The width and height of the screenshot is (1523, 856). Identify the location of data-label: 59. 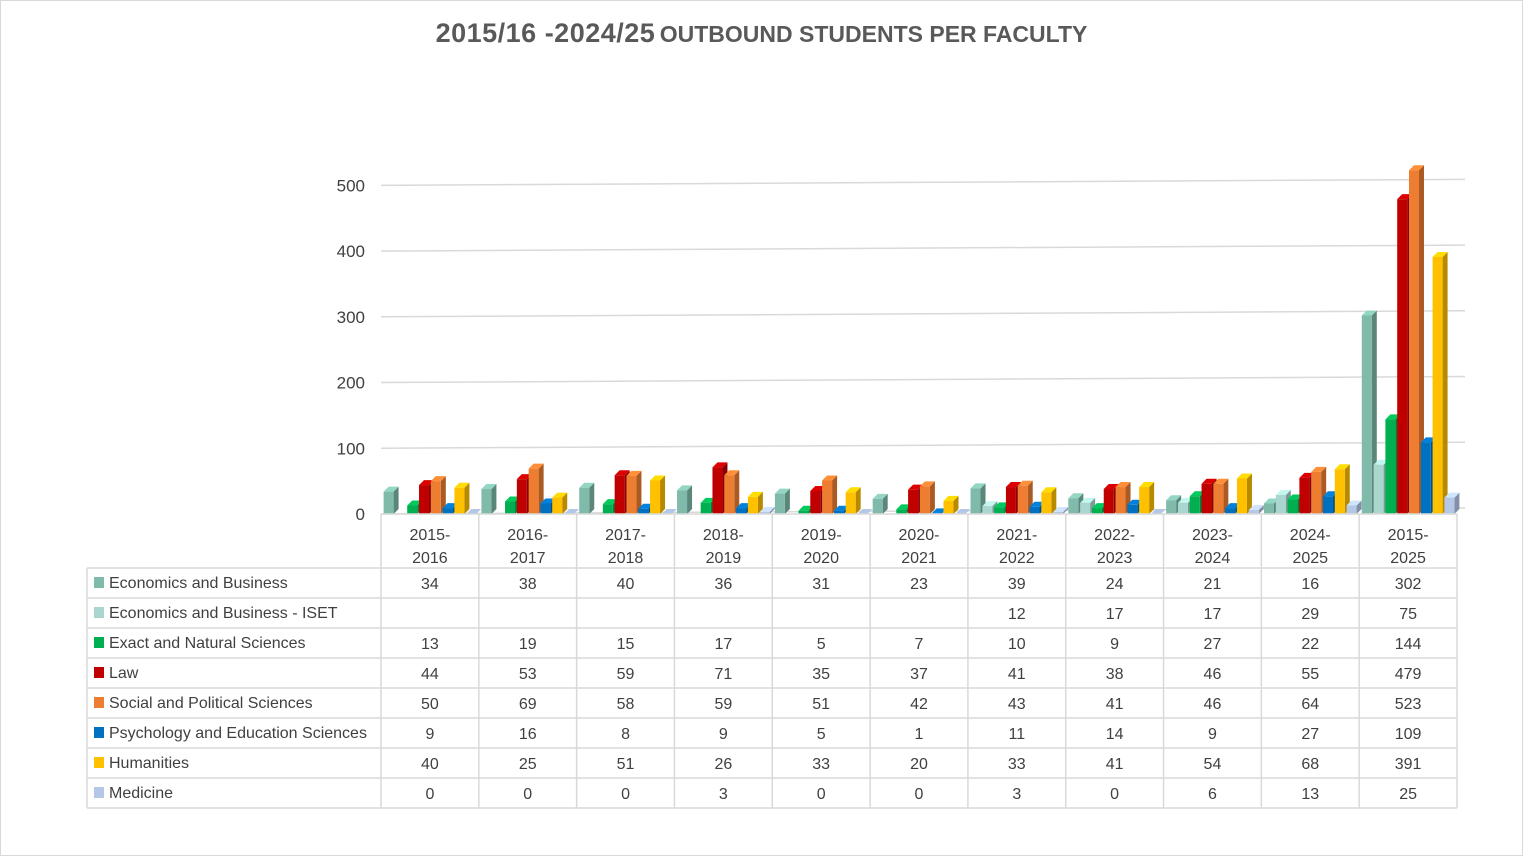
(626, 674).